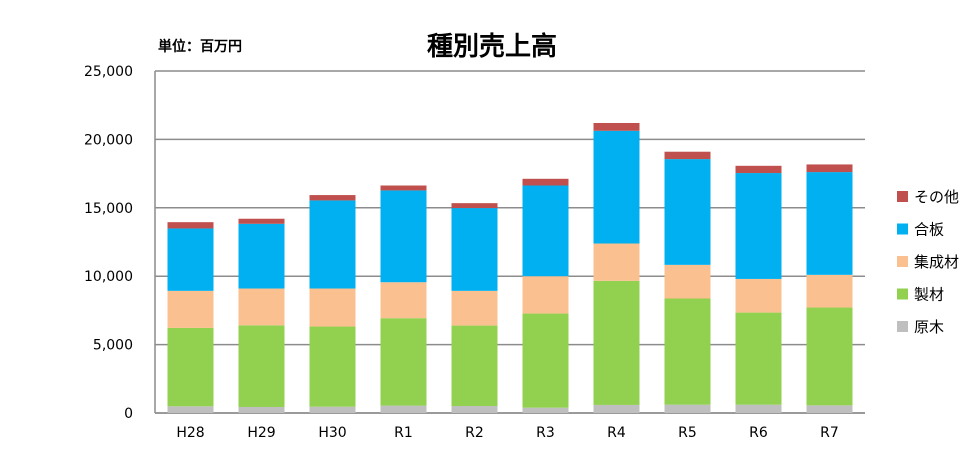  Describe the element at coordinates (687, 351) in the screenshot. I see `bar-segment-製材-R5` at that location.